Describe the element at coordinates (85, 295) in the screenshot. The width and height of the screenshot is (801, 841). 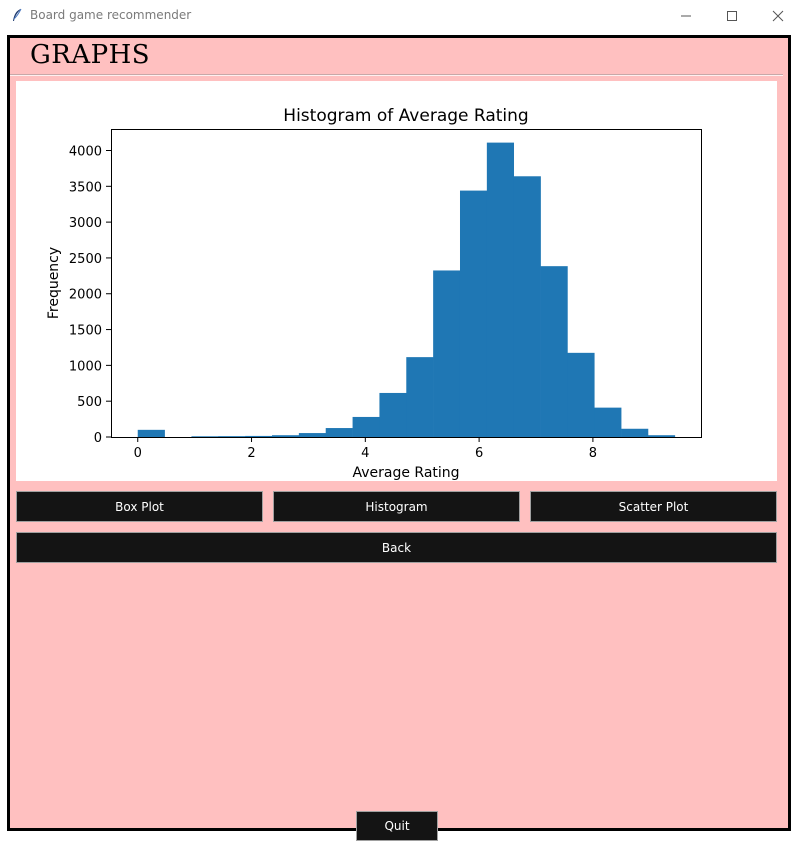
I see `y-tick-label: 2000` at that location.